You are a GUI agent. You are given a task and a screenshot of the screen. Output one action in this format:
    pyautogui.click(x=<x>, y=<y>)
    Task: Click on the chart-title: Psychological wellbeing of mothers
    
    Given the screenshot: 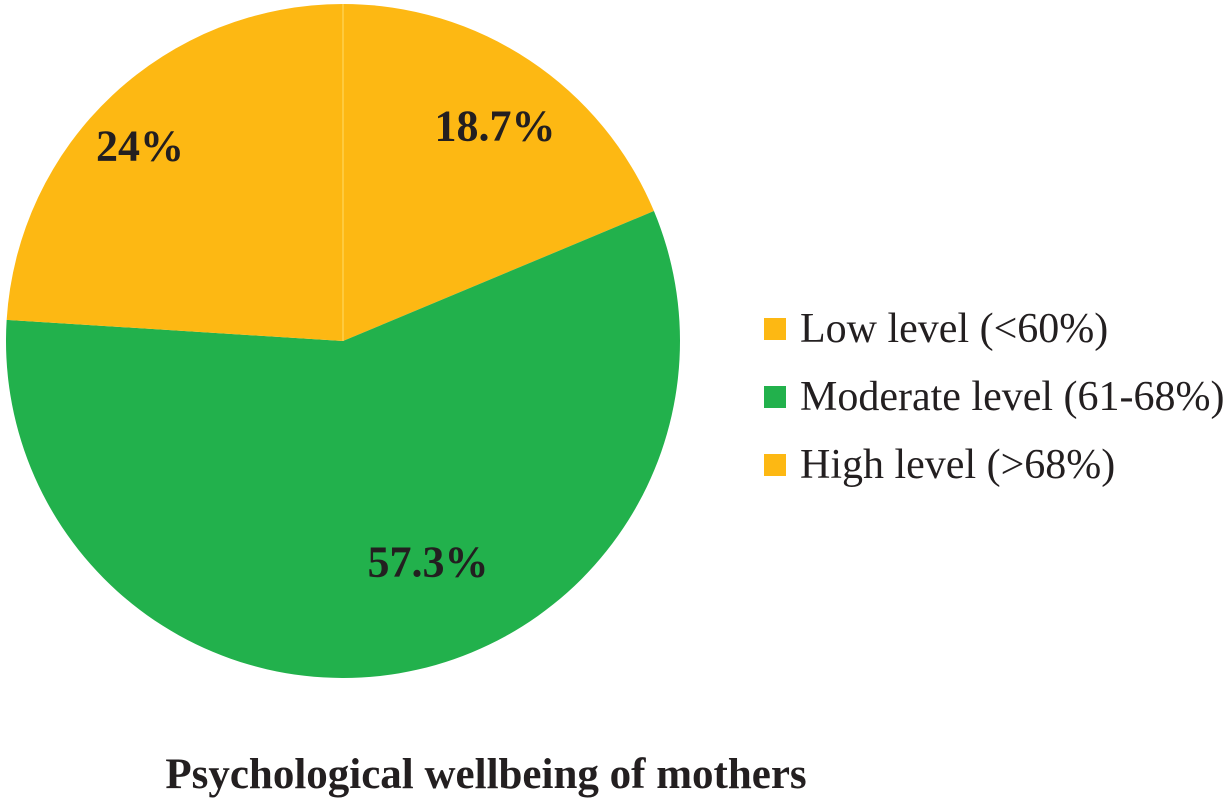 What is the action you would take?
    pyautogui.click(x=486, y=774)
    